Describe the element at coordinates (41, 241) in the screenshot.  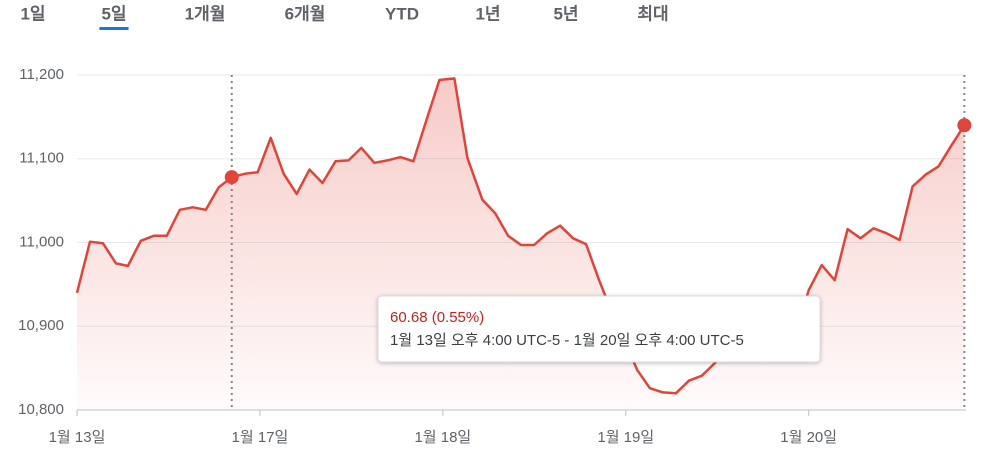
I see `y-tick-label: 11,000` at that location.